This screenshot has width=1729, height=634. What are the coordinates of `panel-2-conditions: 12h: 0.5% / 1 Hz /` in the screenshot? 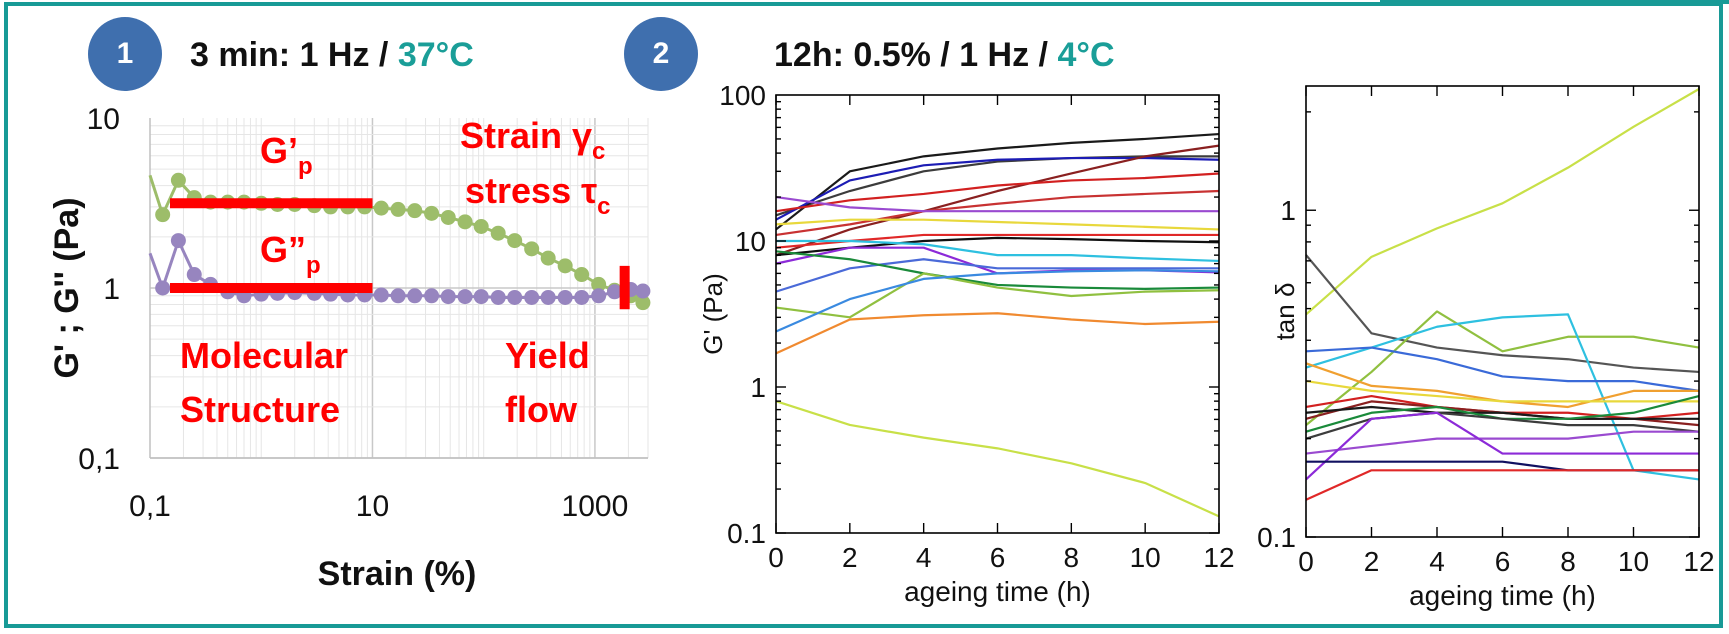 It's located at (916, 55).